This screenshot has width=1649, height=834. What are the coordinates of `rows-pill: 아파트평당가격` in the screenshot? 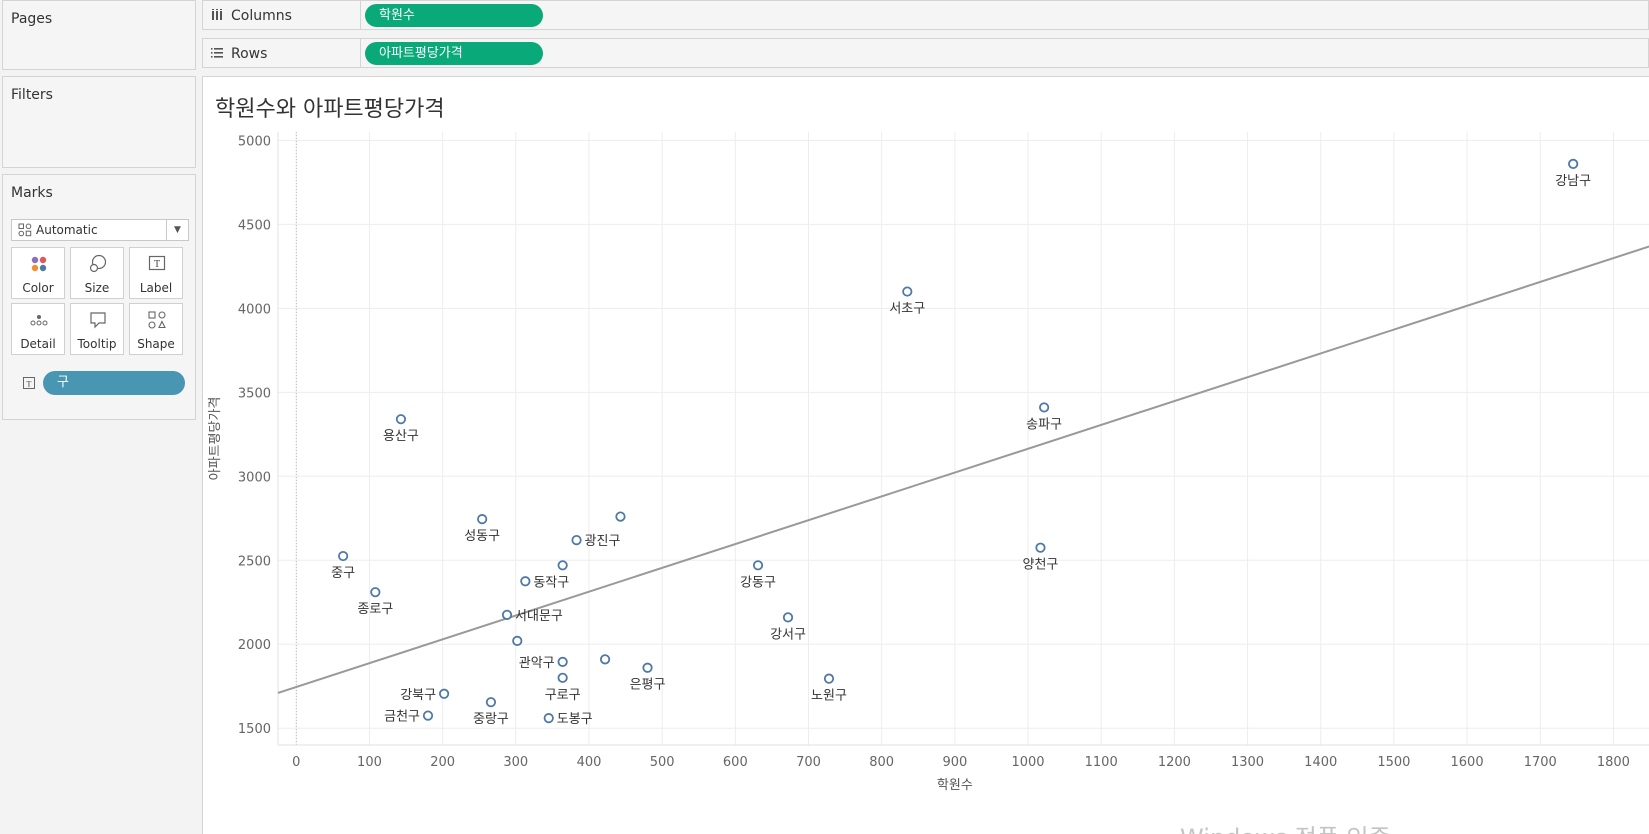 It's located at (454, 53).